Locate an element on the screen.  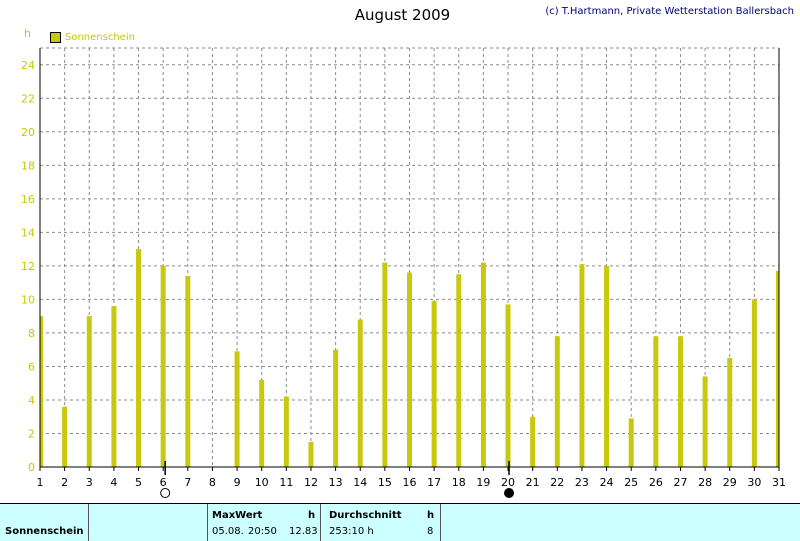
y-axis-unit: h is located at coordinates (27, 33).